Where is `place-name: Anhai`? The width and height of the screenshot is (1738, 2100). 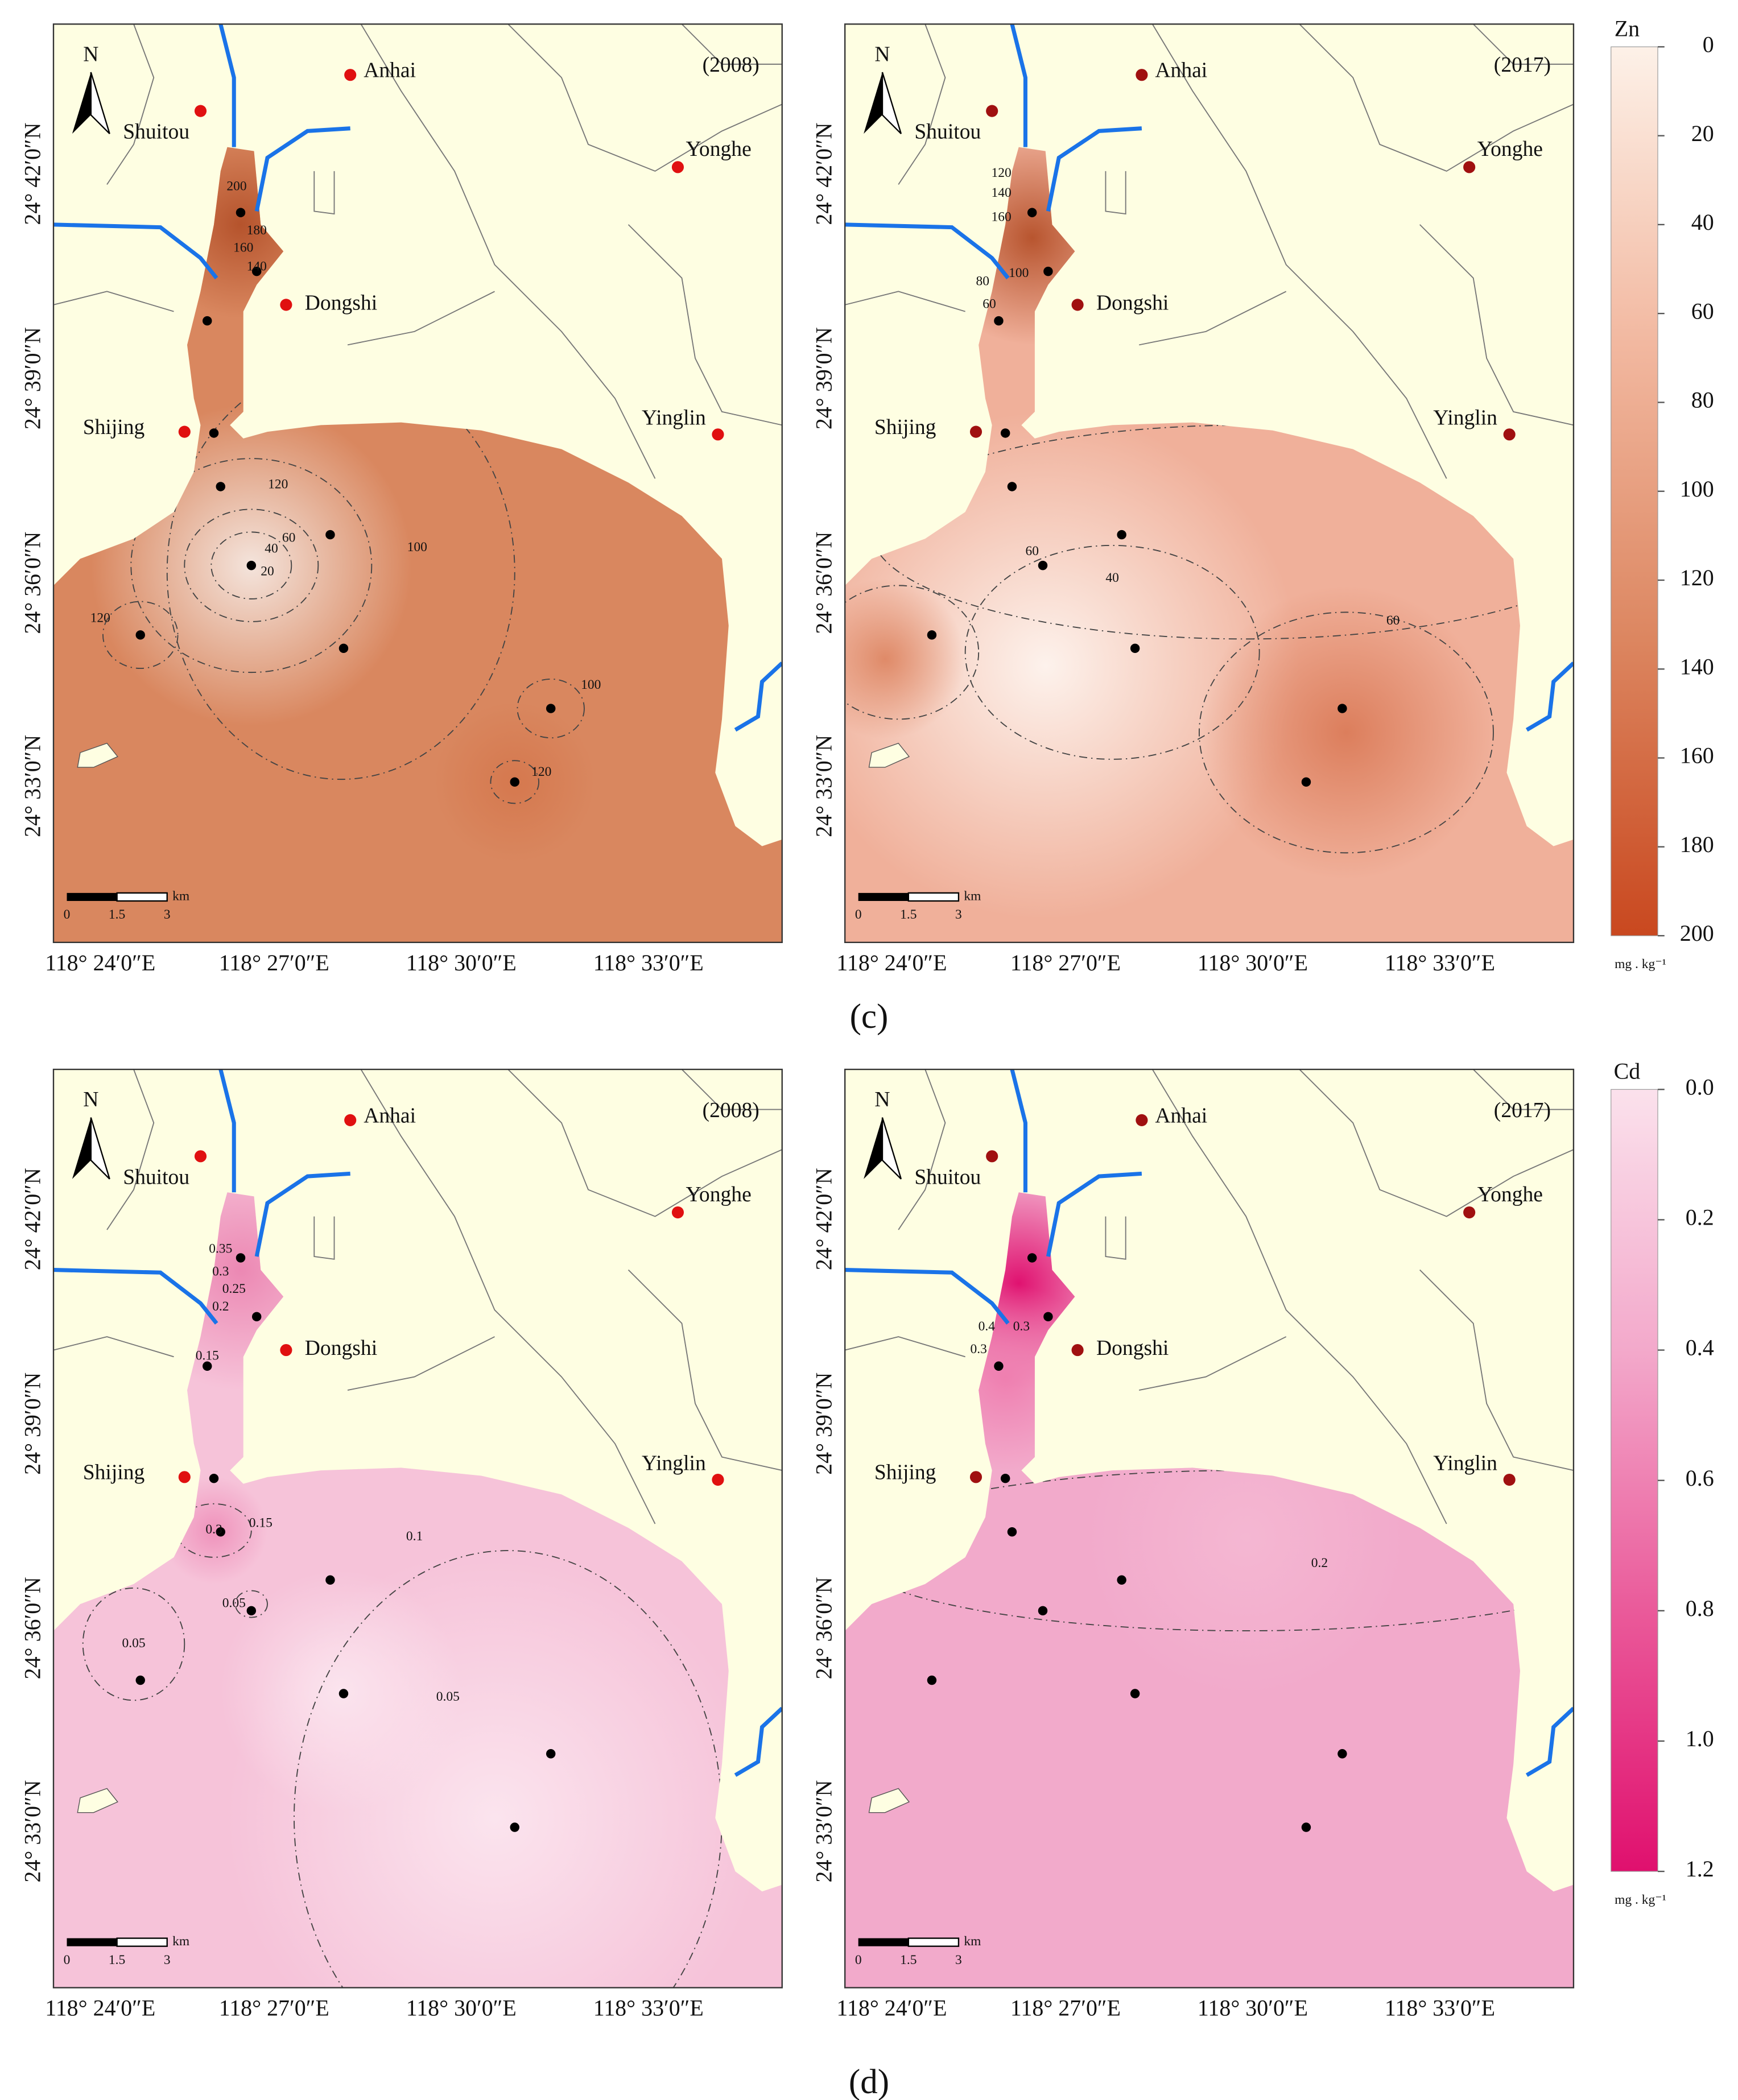 place-name: Anhai is located at coordinates (390, 1115).